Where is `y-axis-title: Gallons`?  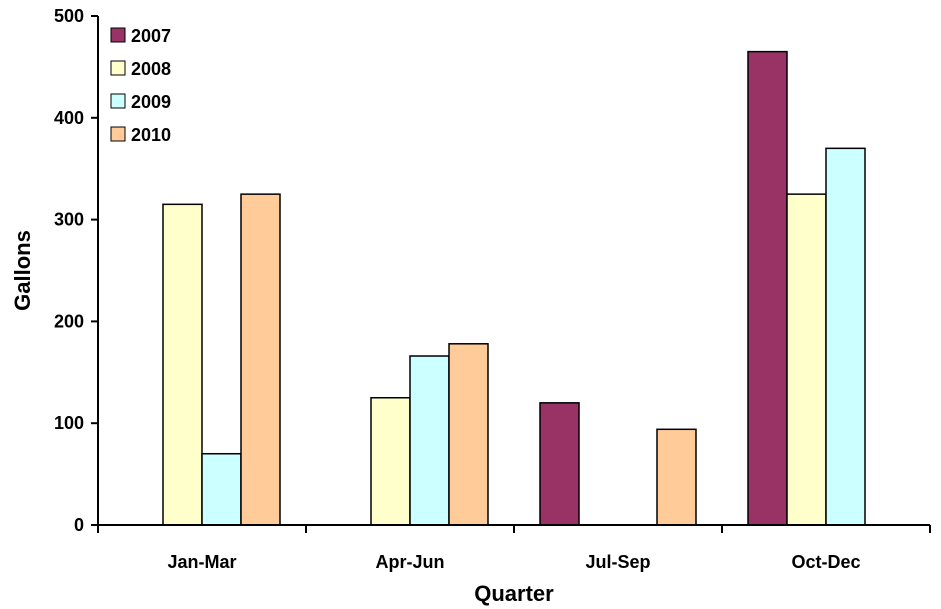
y-axis-title: Gallons is located at coordinates (22, 270).